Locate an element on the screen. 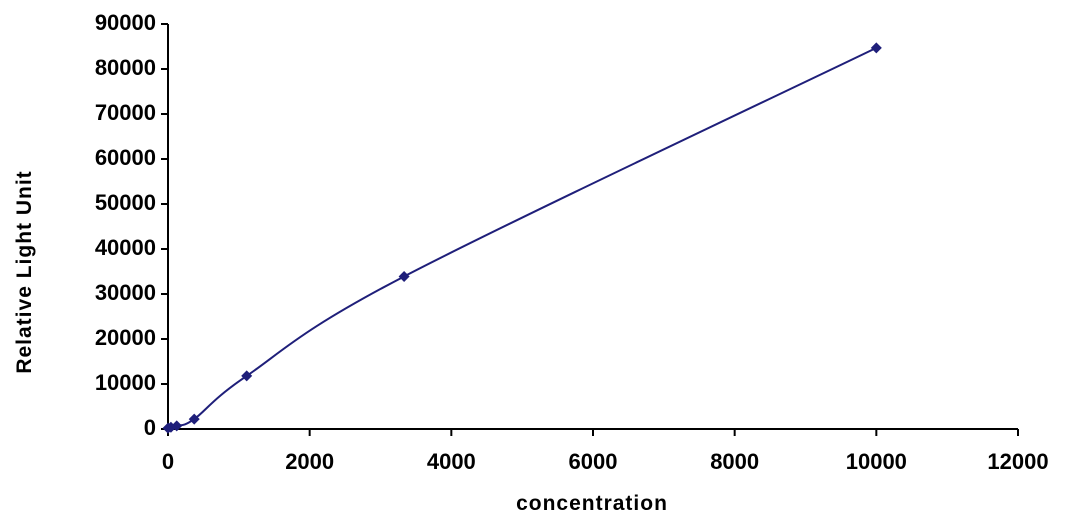 This screenshot has height=522, width=1066. x-tick-label-12000: 12000 is located at coordinates (1017, 461).